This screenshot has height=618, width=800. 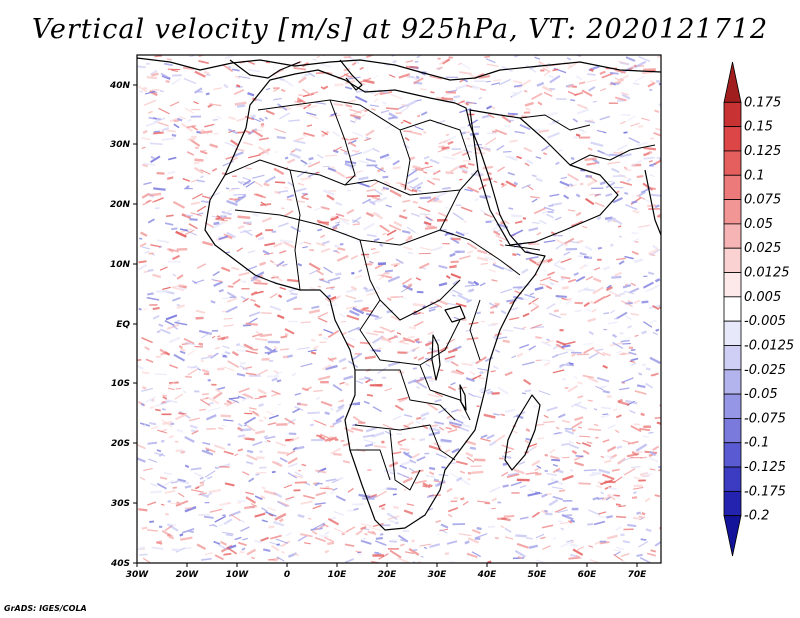 I want to click on x-tick-label: 70E, so click(x=638, y=575).